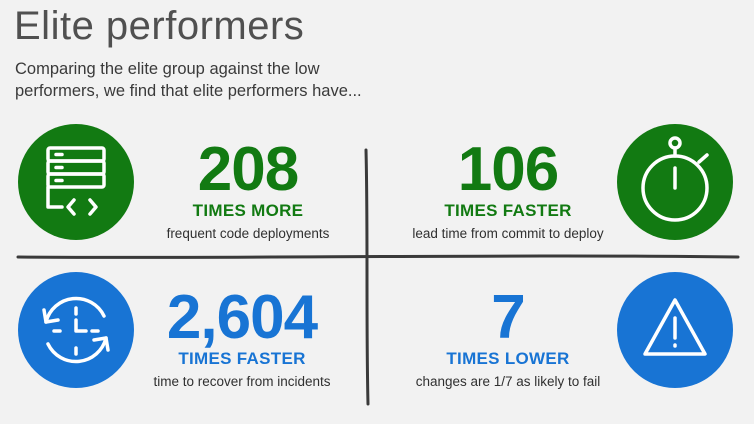 The height and width of the screenshot is (424, 754). I want to click on warning-triangle-icon, so click(675, 330).